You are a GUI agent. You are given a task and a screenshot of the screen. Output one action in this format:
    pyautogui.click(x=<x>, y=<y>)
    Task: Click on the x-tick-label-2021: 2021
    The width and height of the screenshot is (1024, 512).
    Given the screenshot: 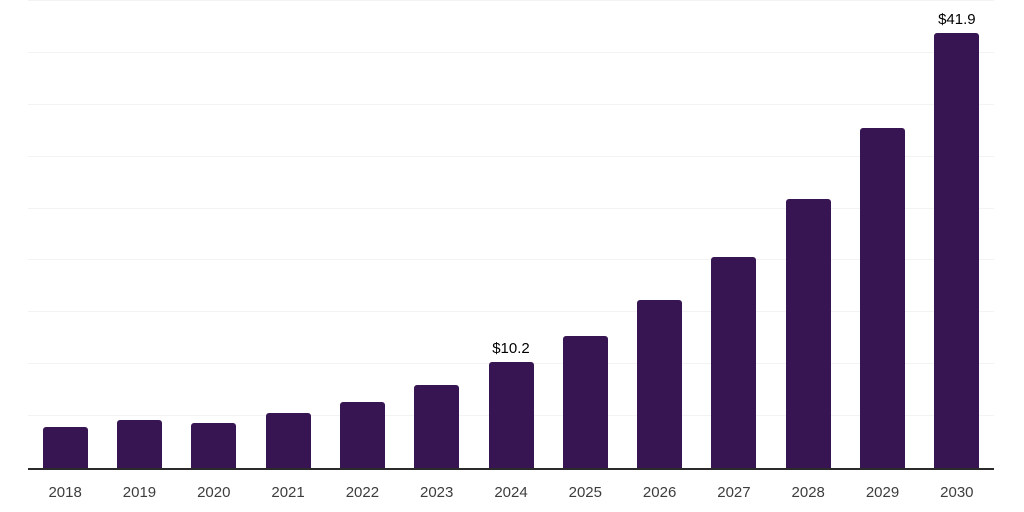 What is the action you would take?
    pyautogui.click(x=288, y=492)
    